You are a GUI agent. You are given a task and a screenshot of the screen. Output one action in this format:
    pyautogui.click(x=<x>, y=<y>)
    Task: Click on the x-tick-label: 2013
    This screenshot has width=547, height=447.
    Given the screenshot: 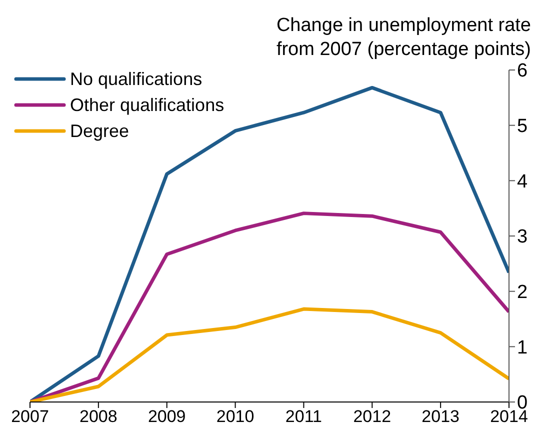 What is the action you would take?
    pyautogui.click(x=441, y=416)
    